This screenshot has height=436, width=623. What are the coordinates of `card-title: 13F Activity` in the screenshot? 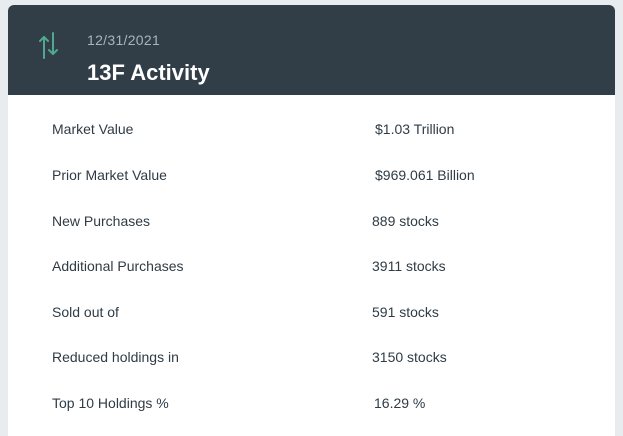 It's located at (148, 72).